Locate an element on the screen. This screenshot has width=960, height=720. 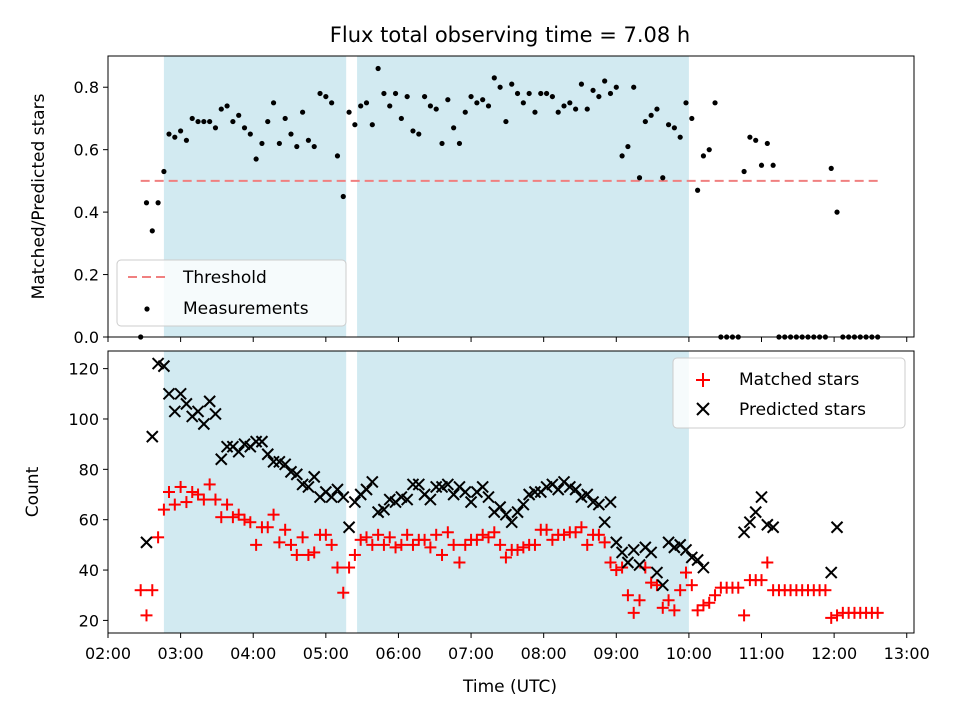
x-tick-label: 07:00 is located at coordinates (471, 653).